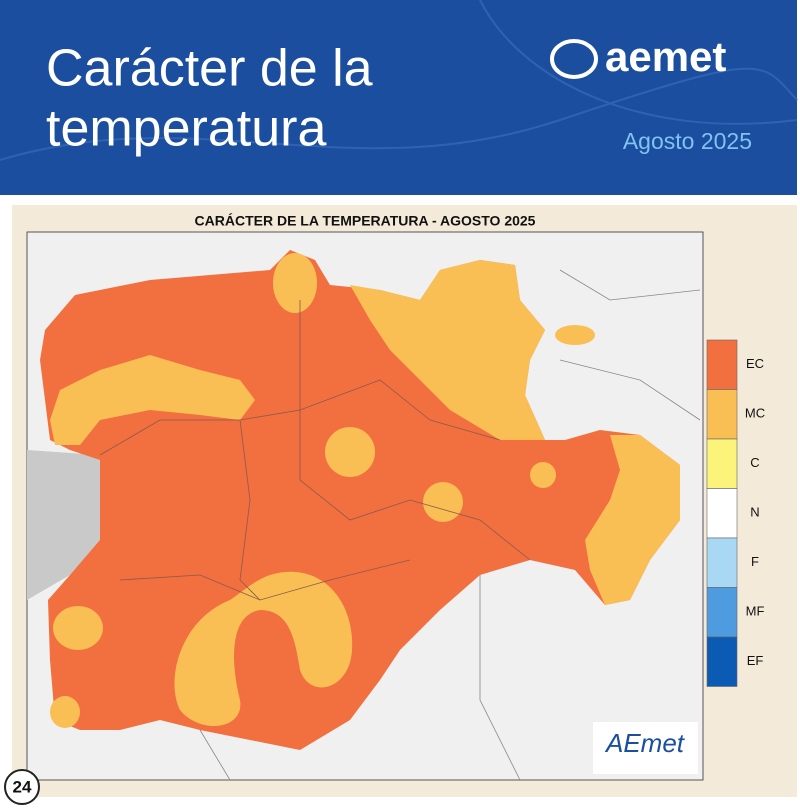 This screenshot has height=812, width=800. Describe the element at coordinates (755, 363) in the screenshot. I see `legend-label: EC` at that location.